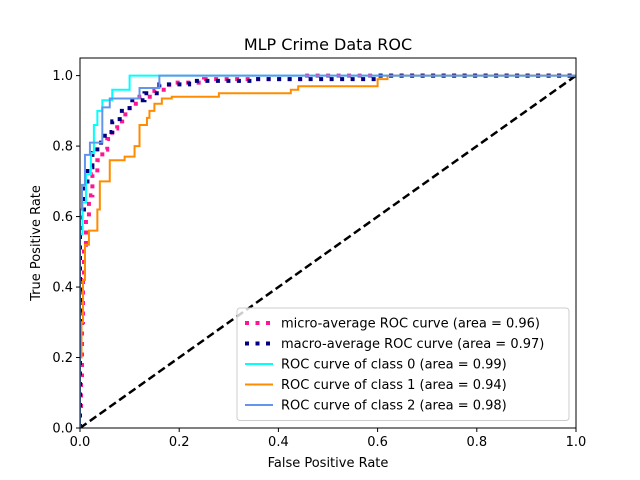  What do you see at coordinates (80, 442) in the screenshot?
I see `x-tick-label: 0.0` at bounding box center [80, 442].